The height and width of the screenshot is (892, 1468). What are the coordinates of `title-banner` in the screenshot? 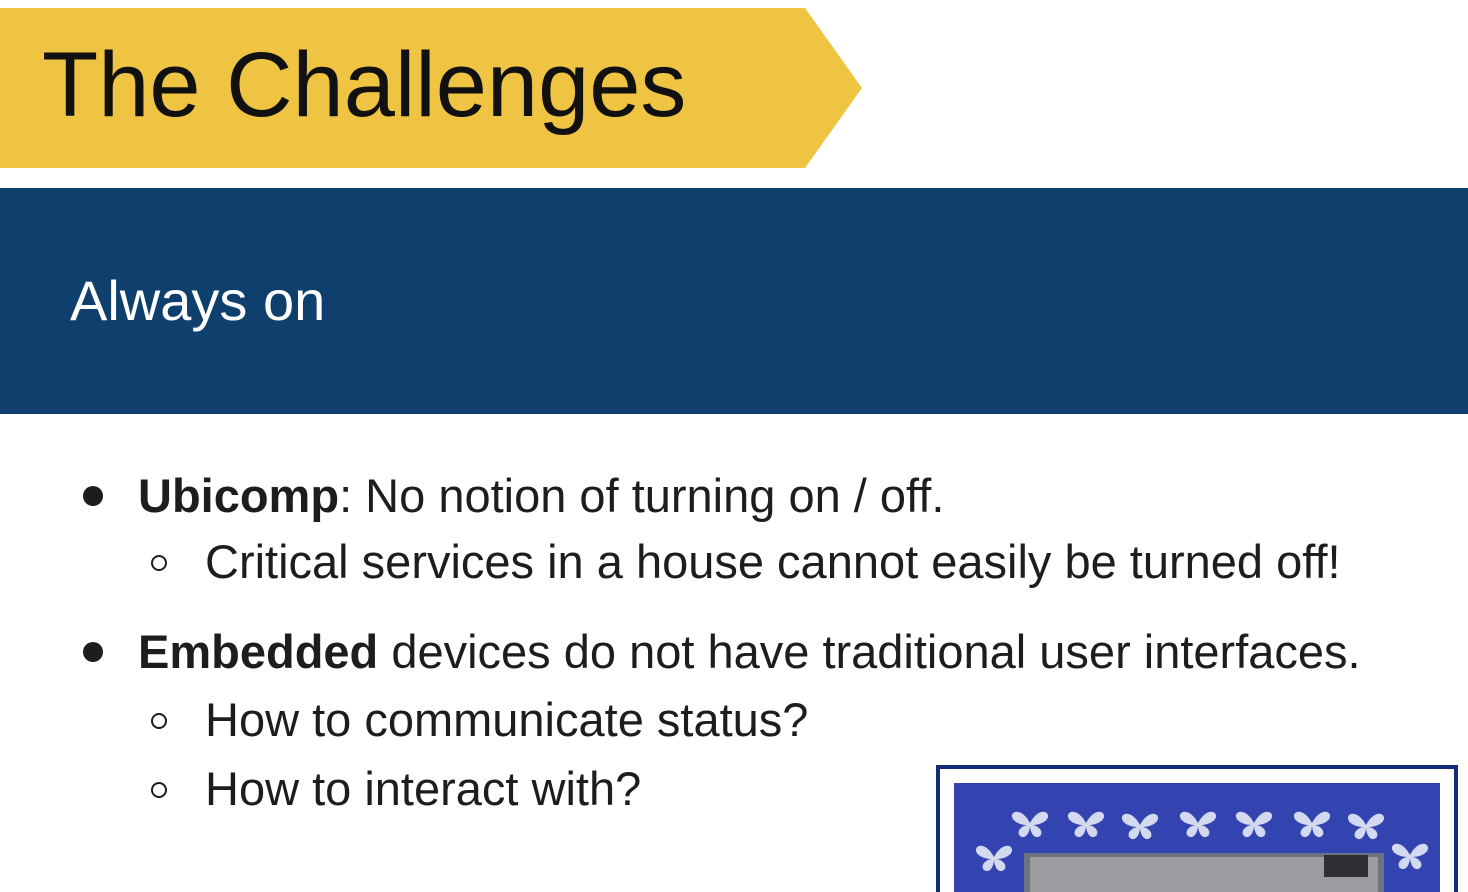 It's located at (431, 88).